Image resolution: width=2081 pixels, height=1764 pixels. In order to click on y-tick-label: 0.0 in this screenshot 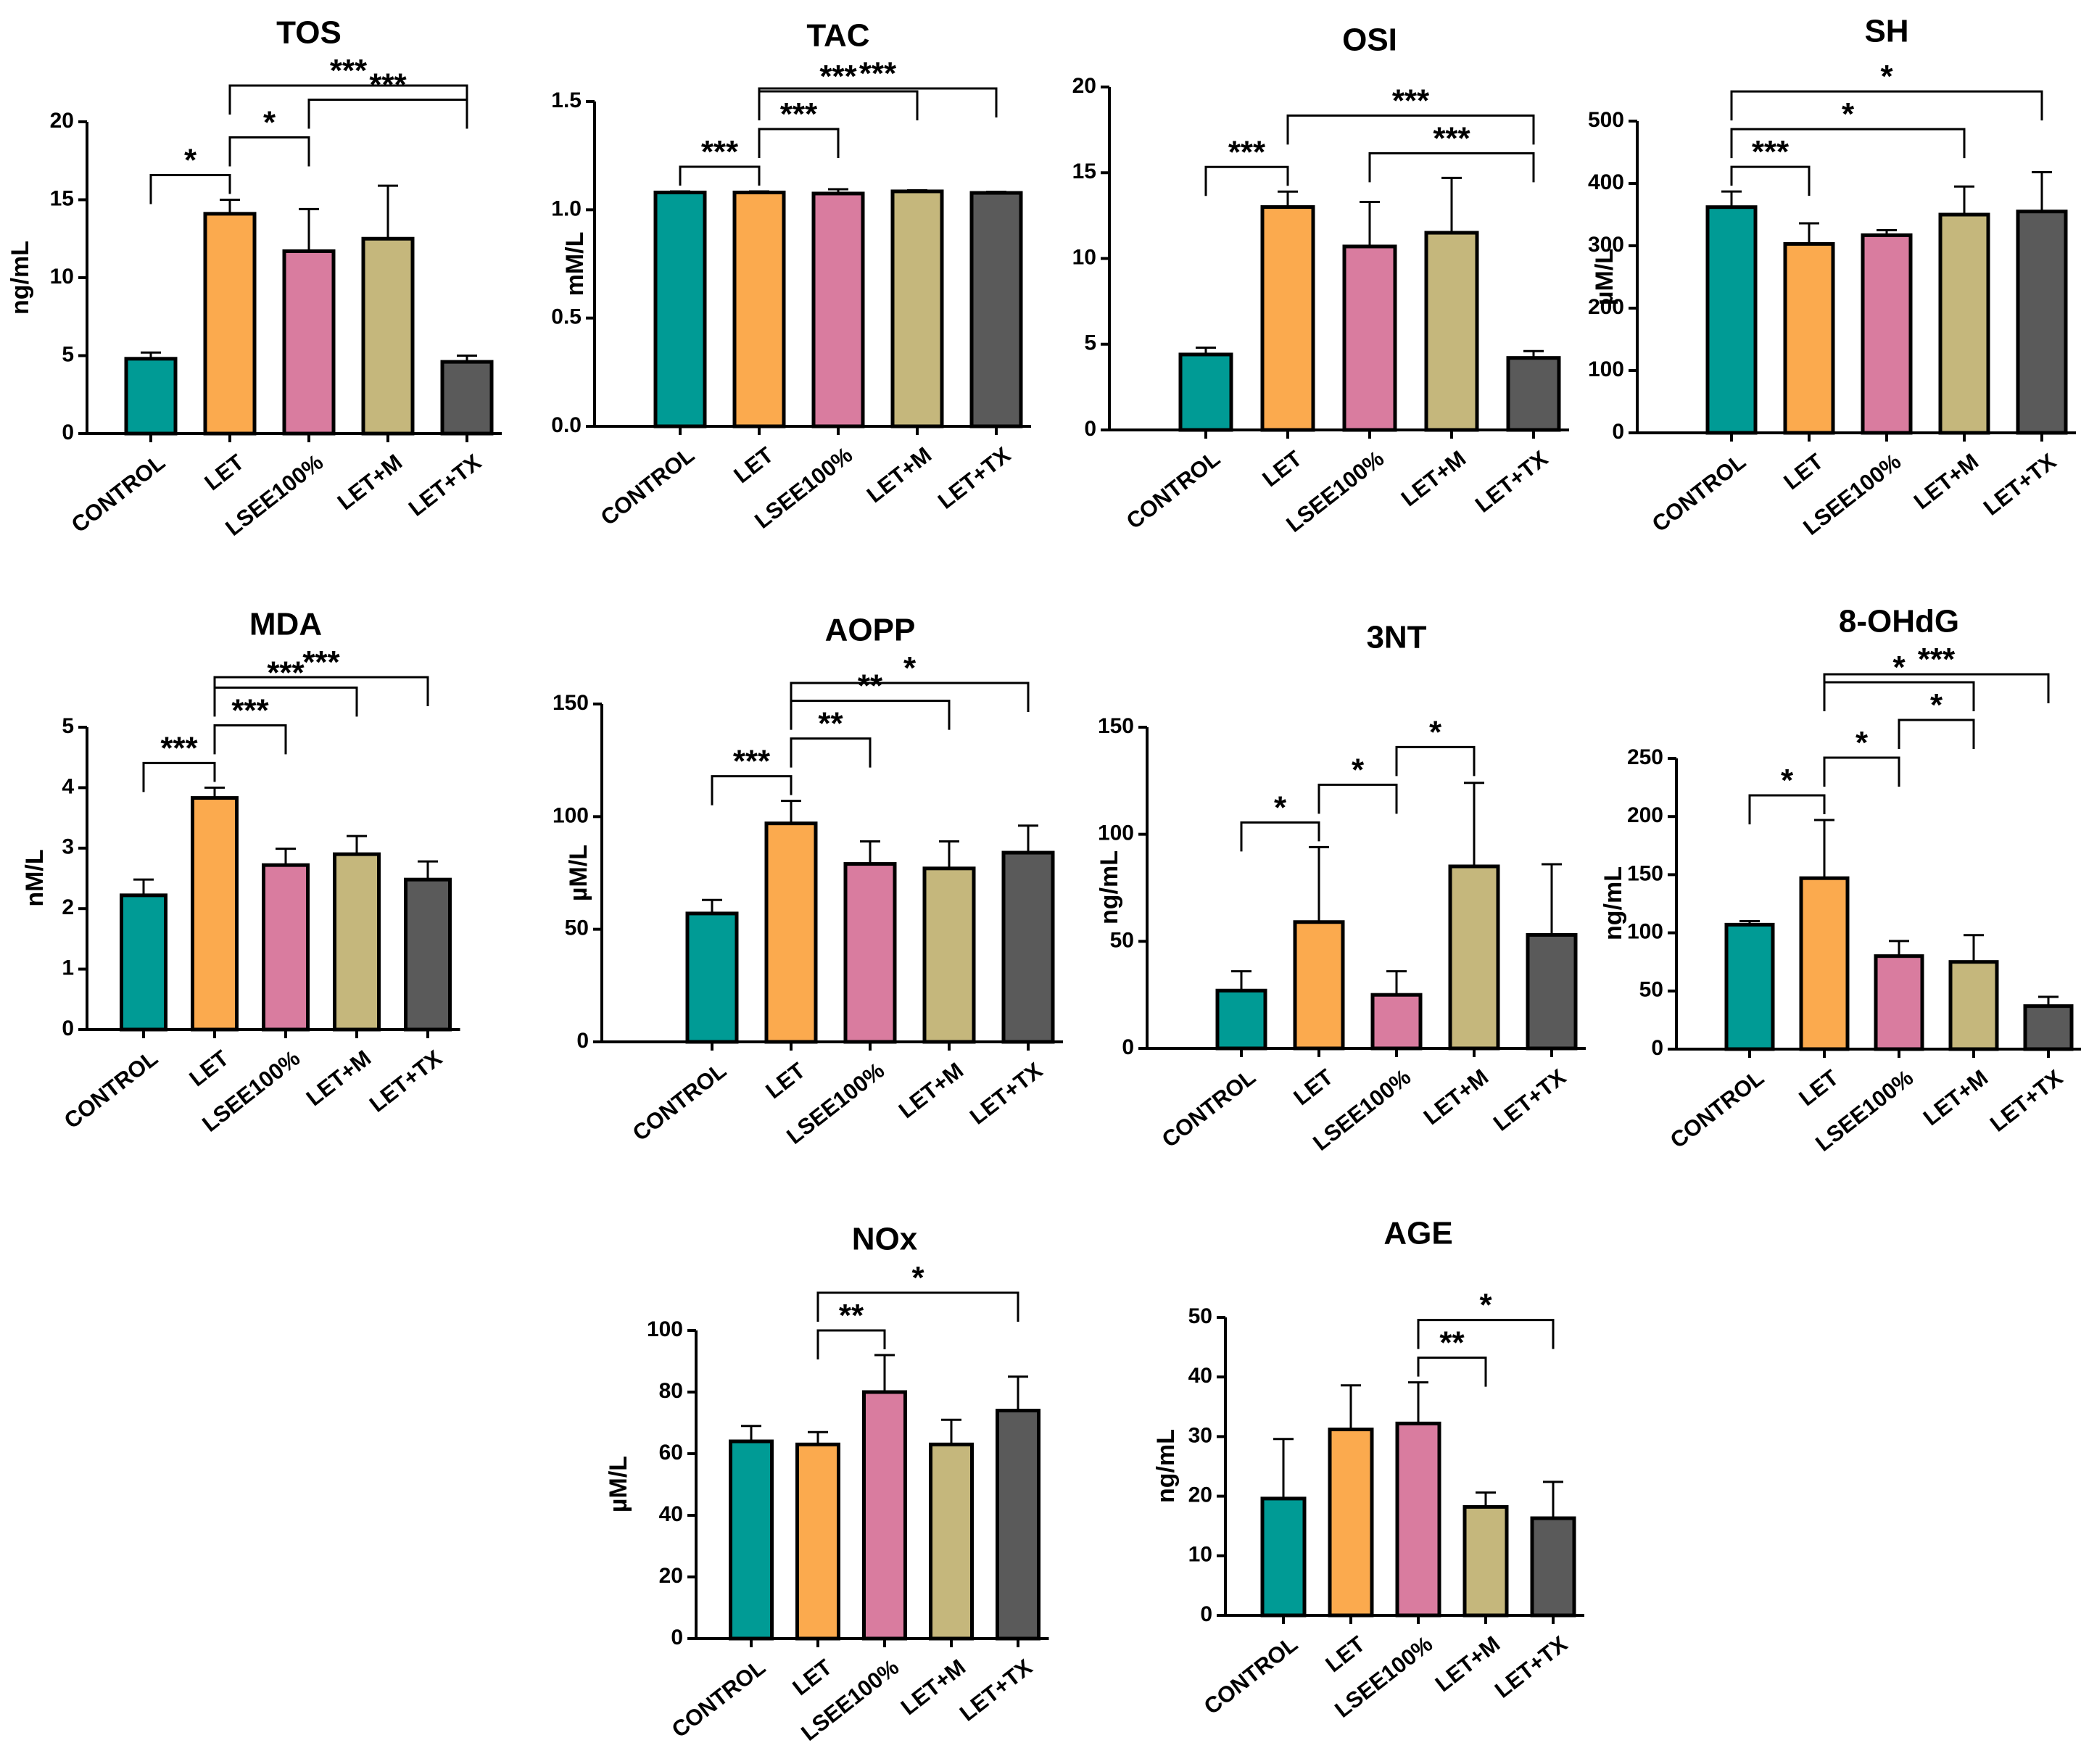, I will do `click(566, 425)`.